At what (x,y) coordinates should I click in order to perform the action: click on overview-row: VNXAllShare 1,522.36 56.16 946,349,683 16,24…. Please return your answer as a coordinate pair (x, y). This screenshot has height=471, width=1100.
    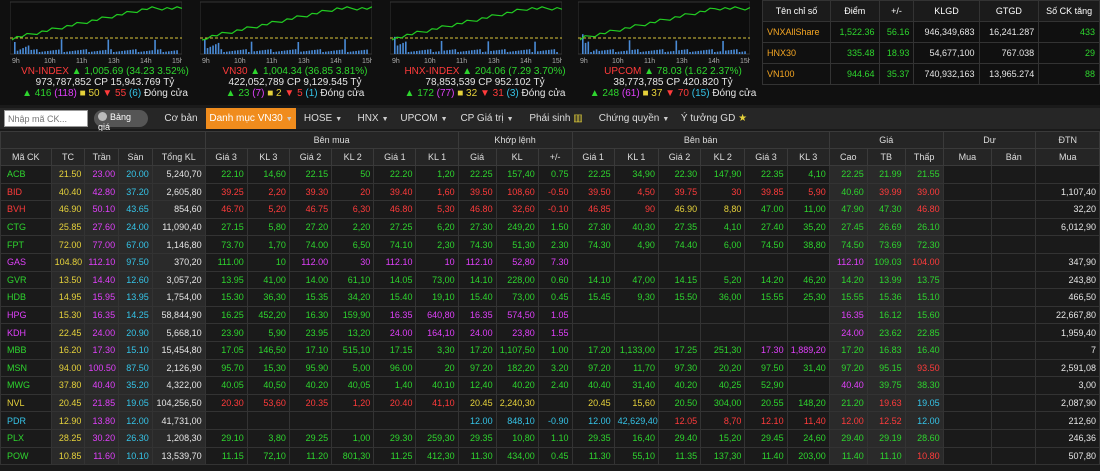
    Looking at the image, I should click on (931, 32).